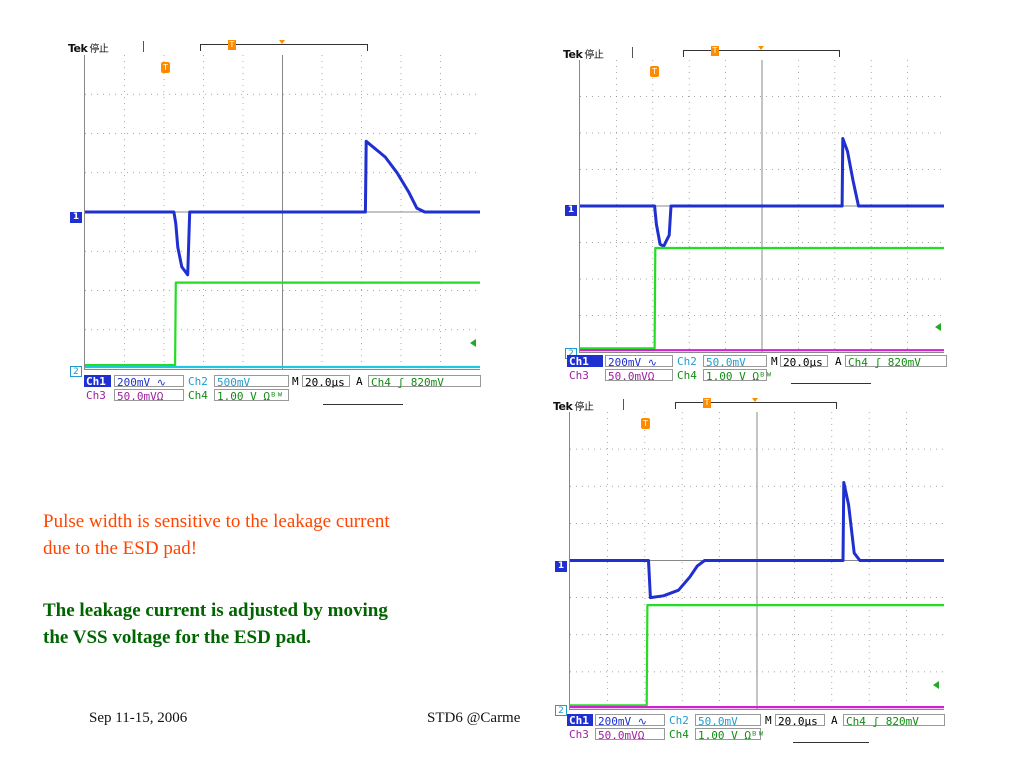 This screenshot has width=1024, height=768. Describe the element at coordinates (99, 49) in the screenshot. I see `scope-1-state: 停止` at that location.